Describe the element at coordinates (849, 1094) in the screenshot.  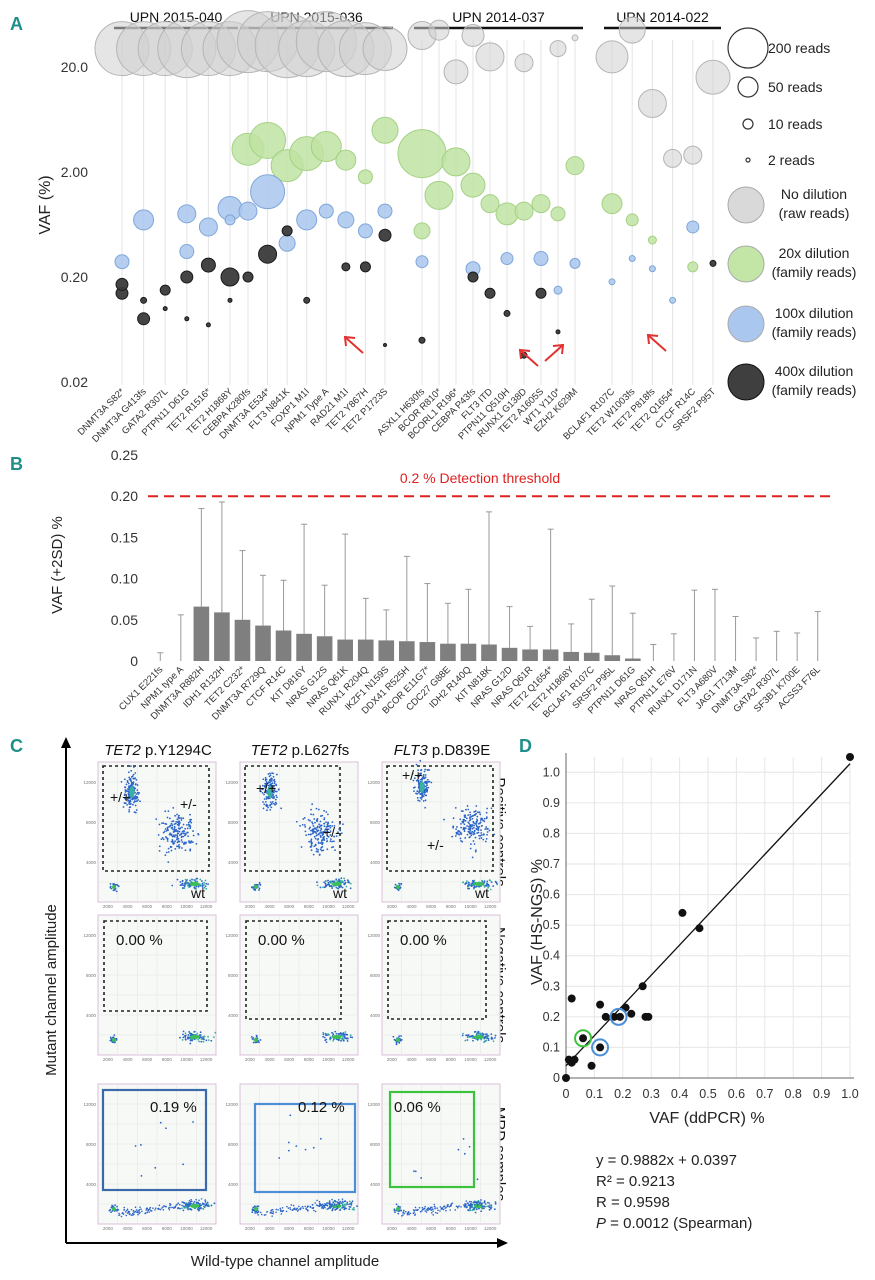
I see `panel-d-x-tick: 1.0` at that location.